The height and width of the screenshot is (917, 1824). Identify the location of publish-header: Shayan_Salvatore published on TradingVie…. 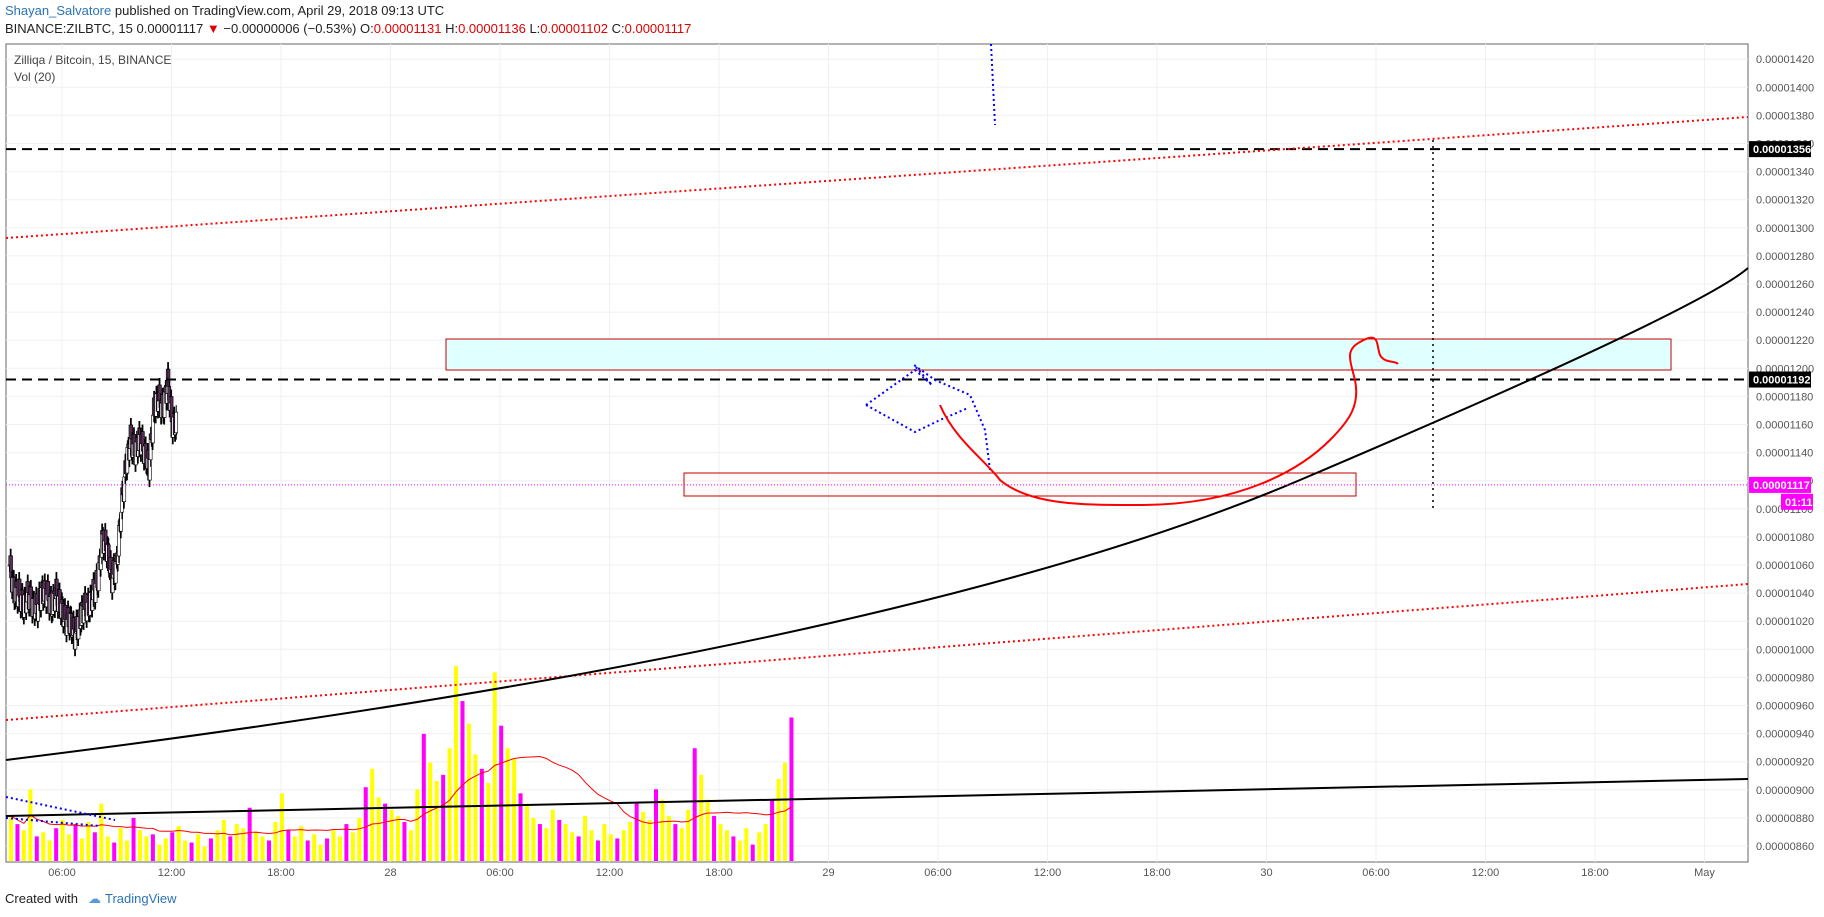
(224, 10).